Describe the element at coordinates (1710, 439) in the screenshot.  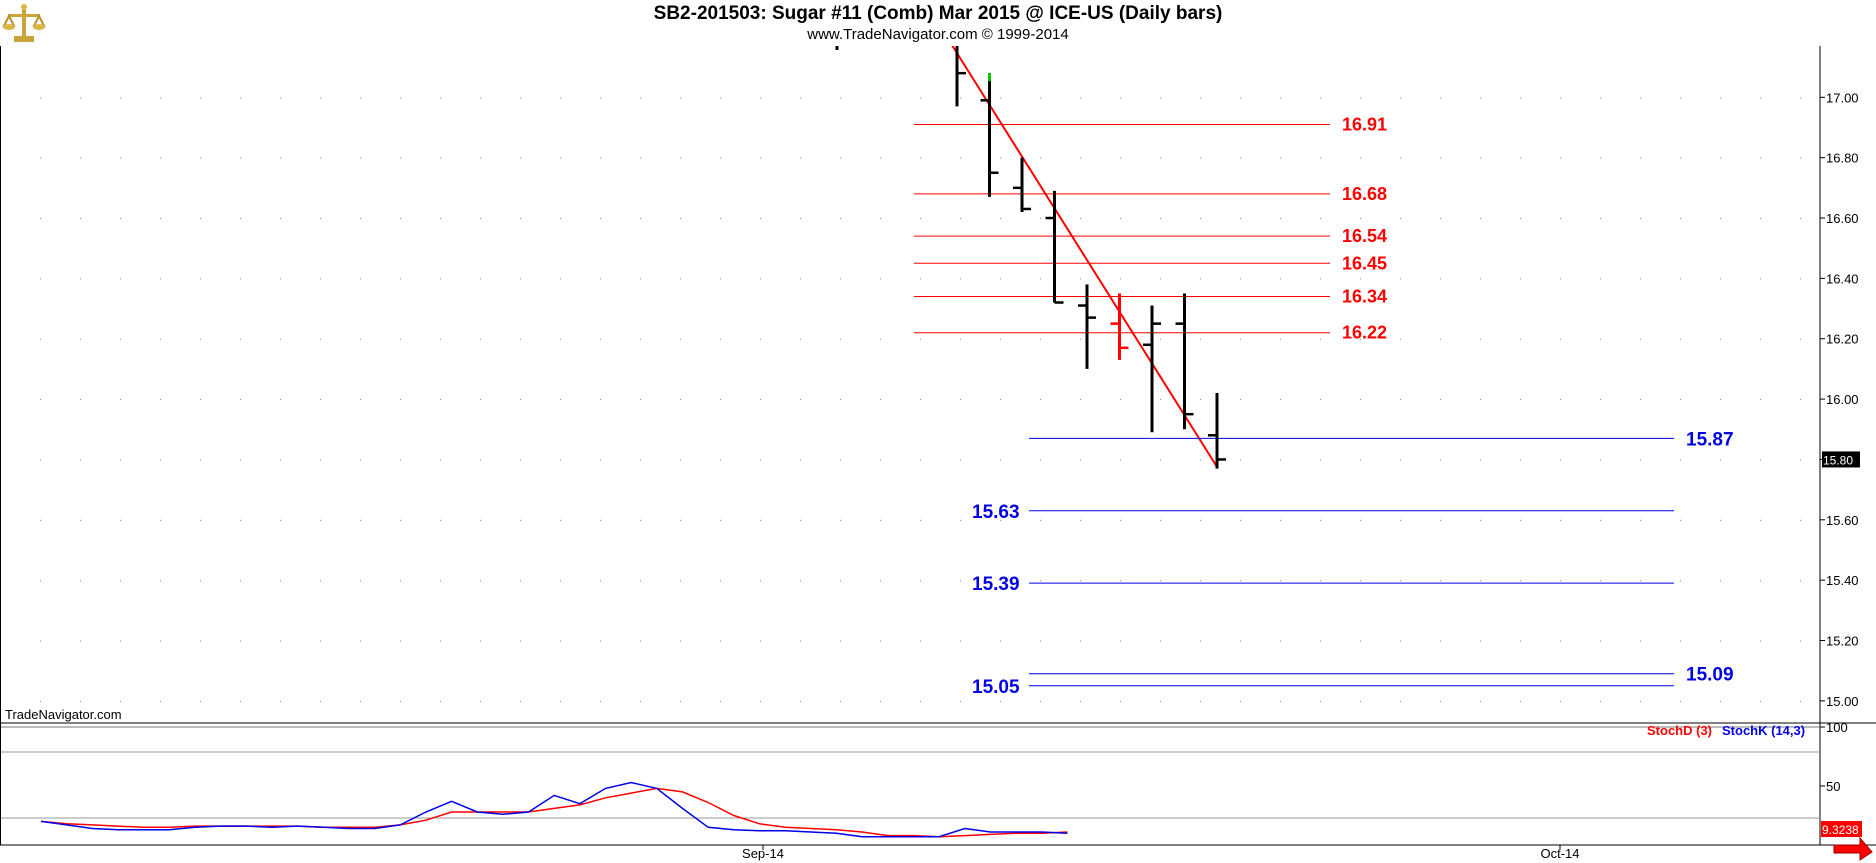
I see `blue-level-label: 15.87` at that location.